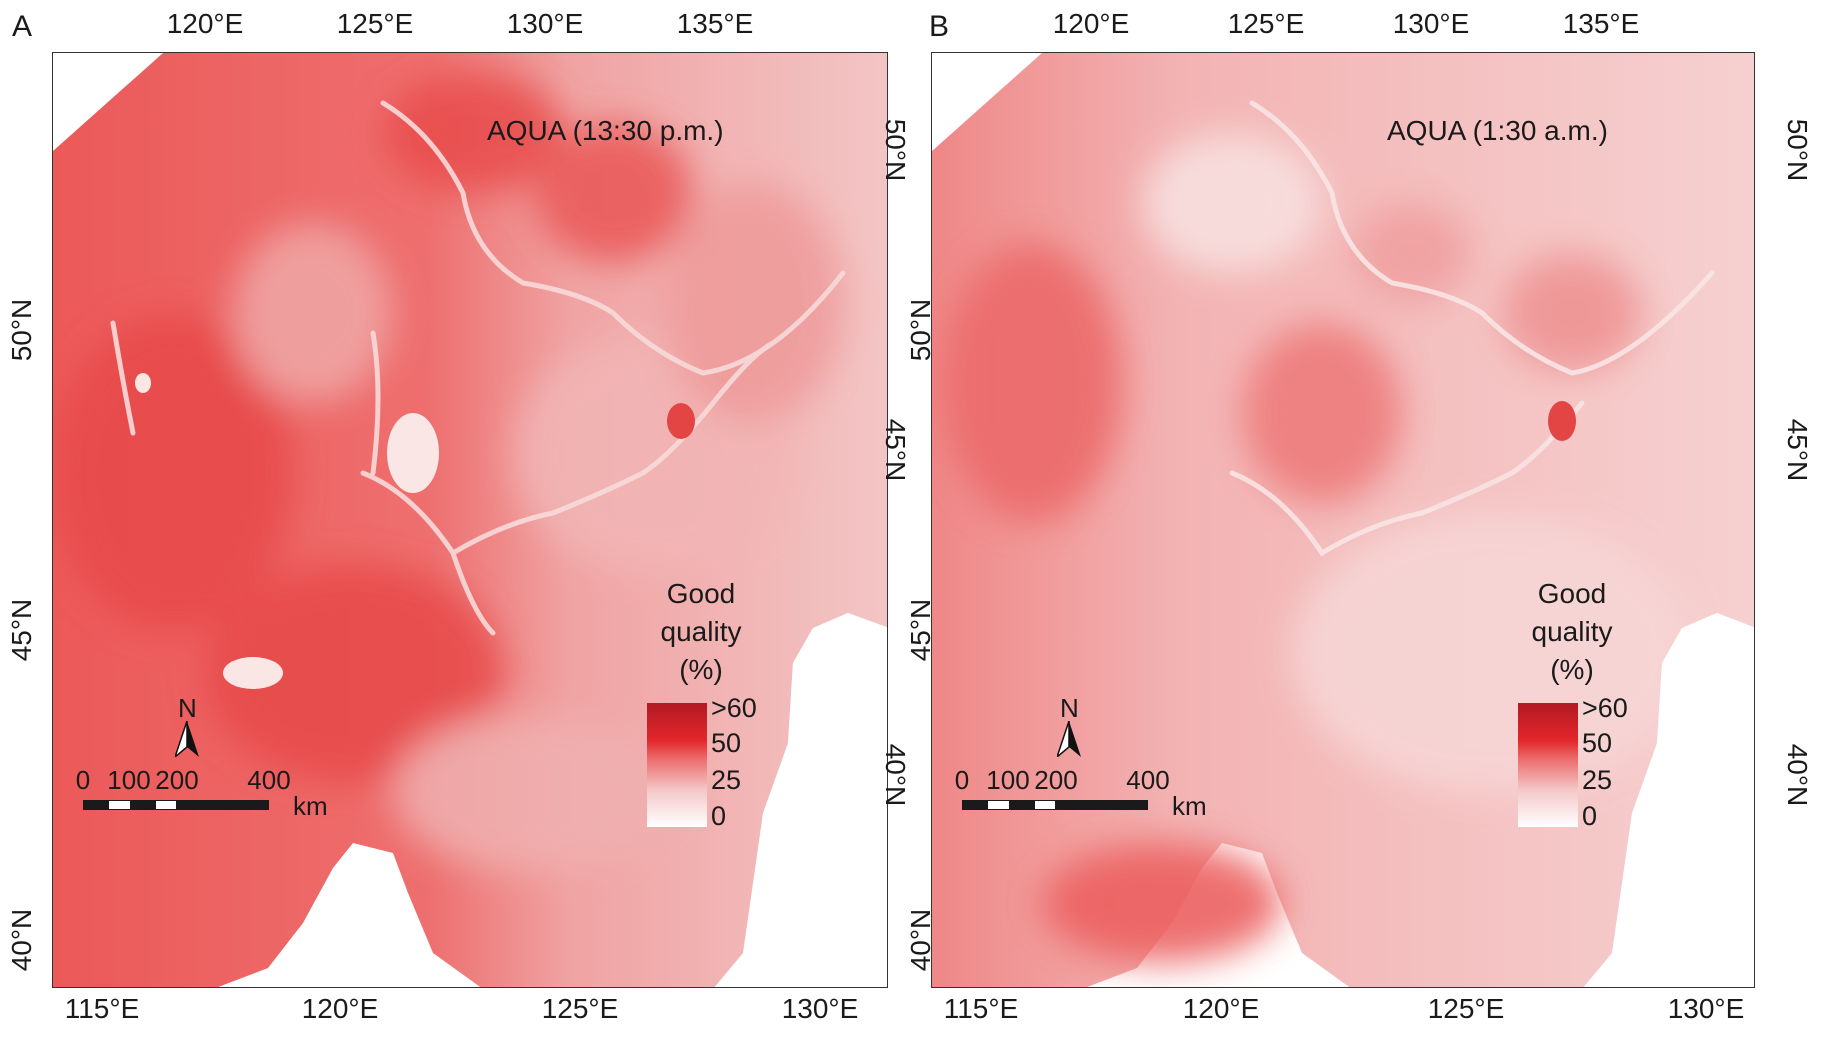 The image size is (1823, 1041). I want to click on sensor-title: AQUA (13:30 p.m.), so click(605, 130).